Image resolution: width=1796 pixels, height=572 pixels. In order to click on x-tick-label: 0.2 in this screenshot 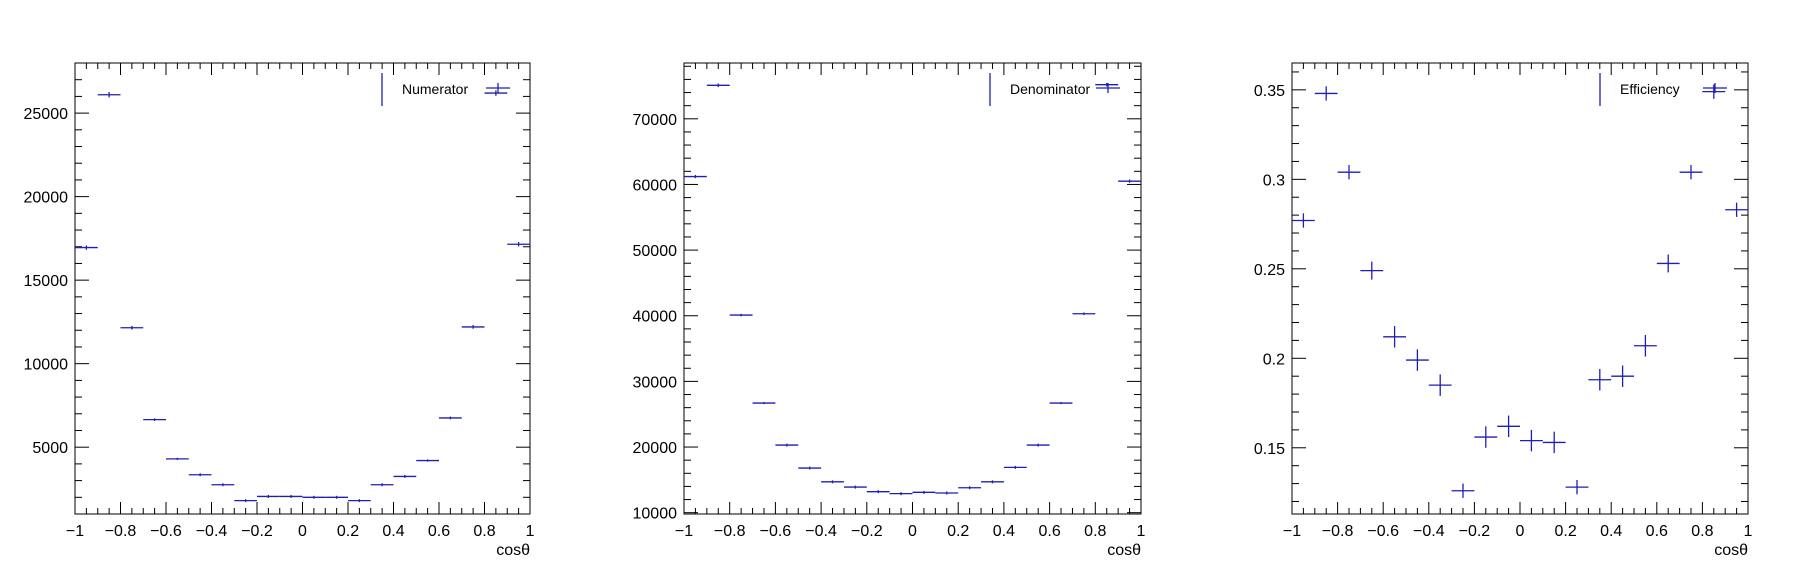, I will do `click(958, 531)`.